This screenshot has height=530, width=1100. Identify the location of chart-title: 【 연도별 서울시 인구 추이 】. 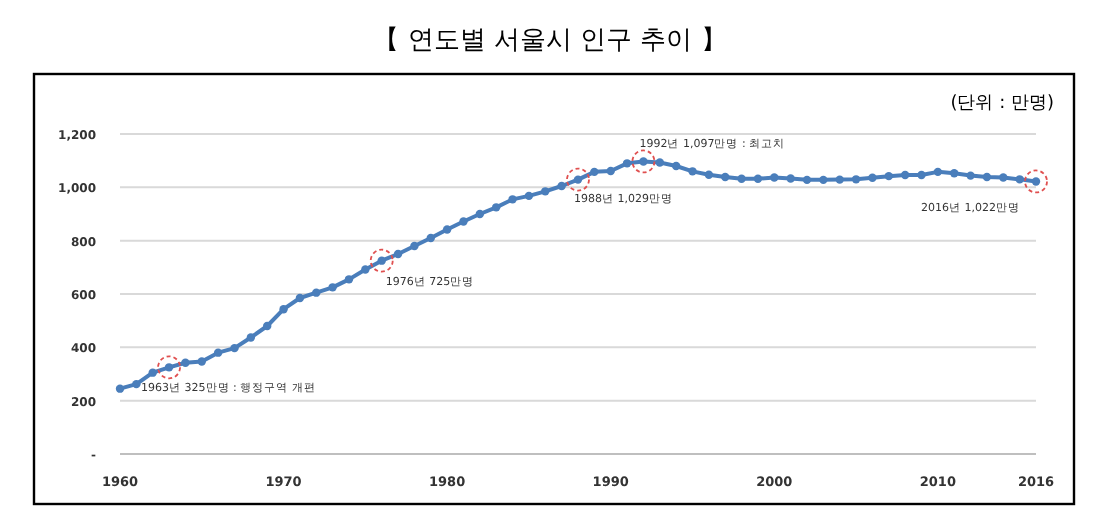
(550, 41).